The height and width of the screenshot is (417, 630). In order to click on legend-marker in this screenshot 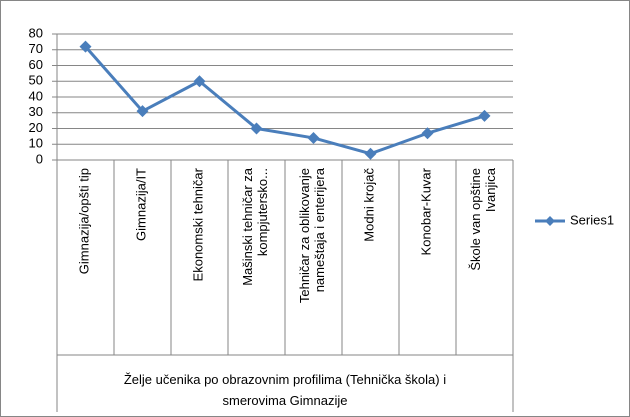, I will do `click(550, 221)`.